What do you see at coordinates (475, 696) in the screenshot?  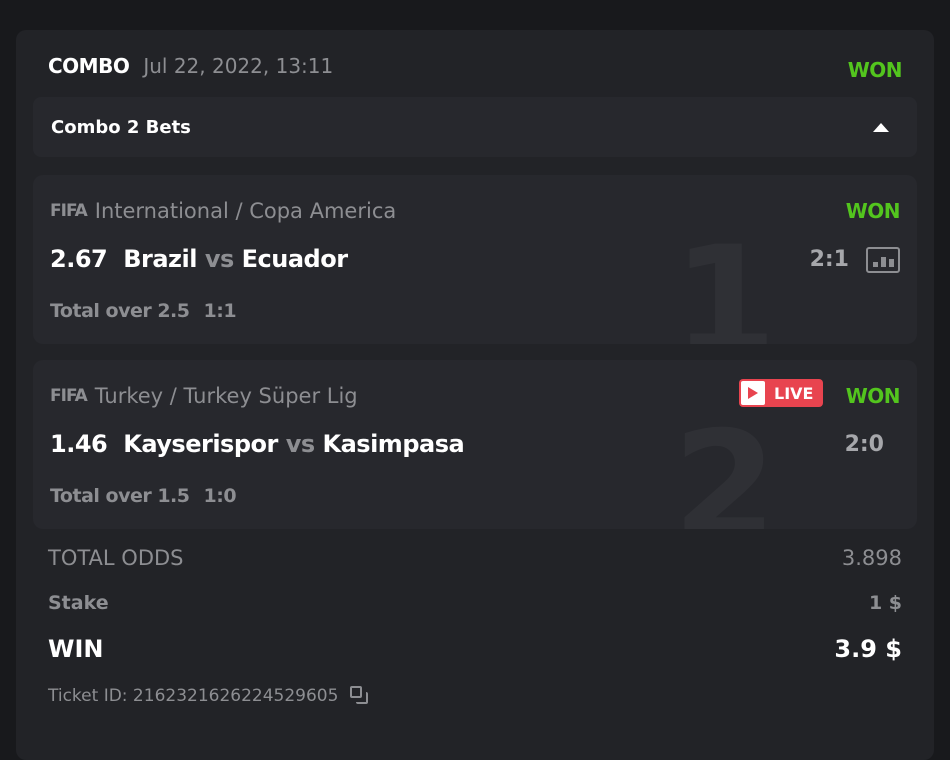 I see `ticket-row: Ticket ID: 2162321626224529605` at bounding box center [475, 696].